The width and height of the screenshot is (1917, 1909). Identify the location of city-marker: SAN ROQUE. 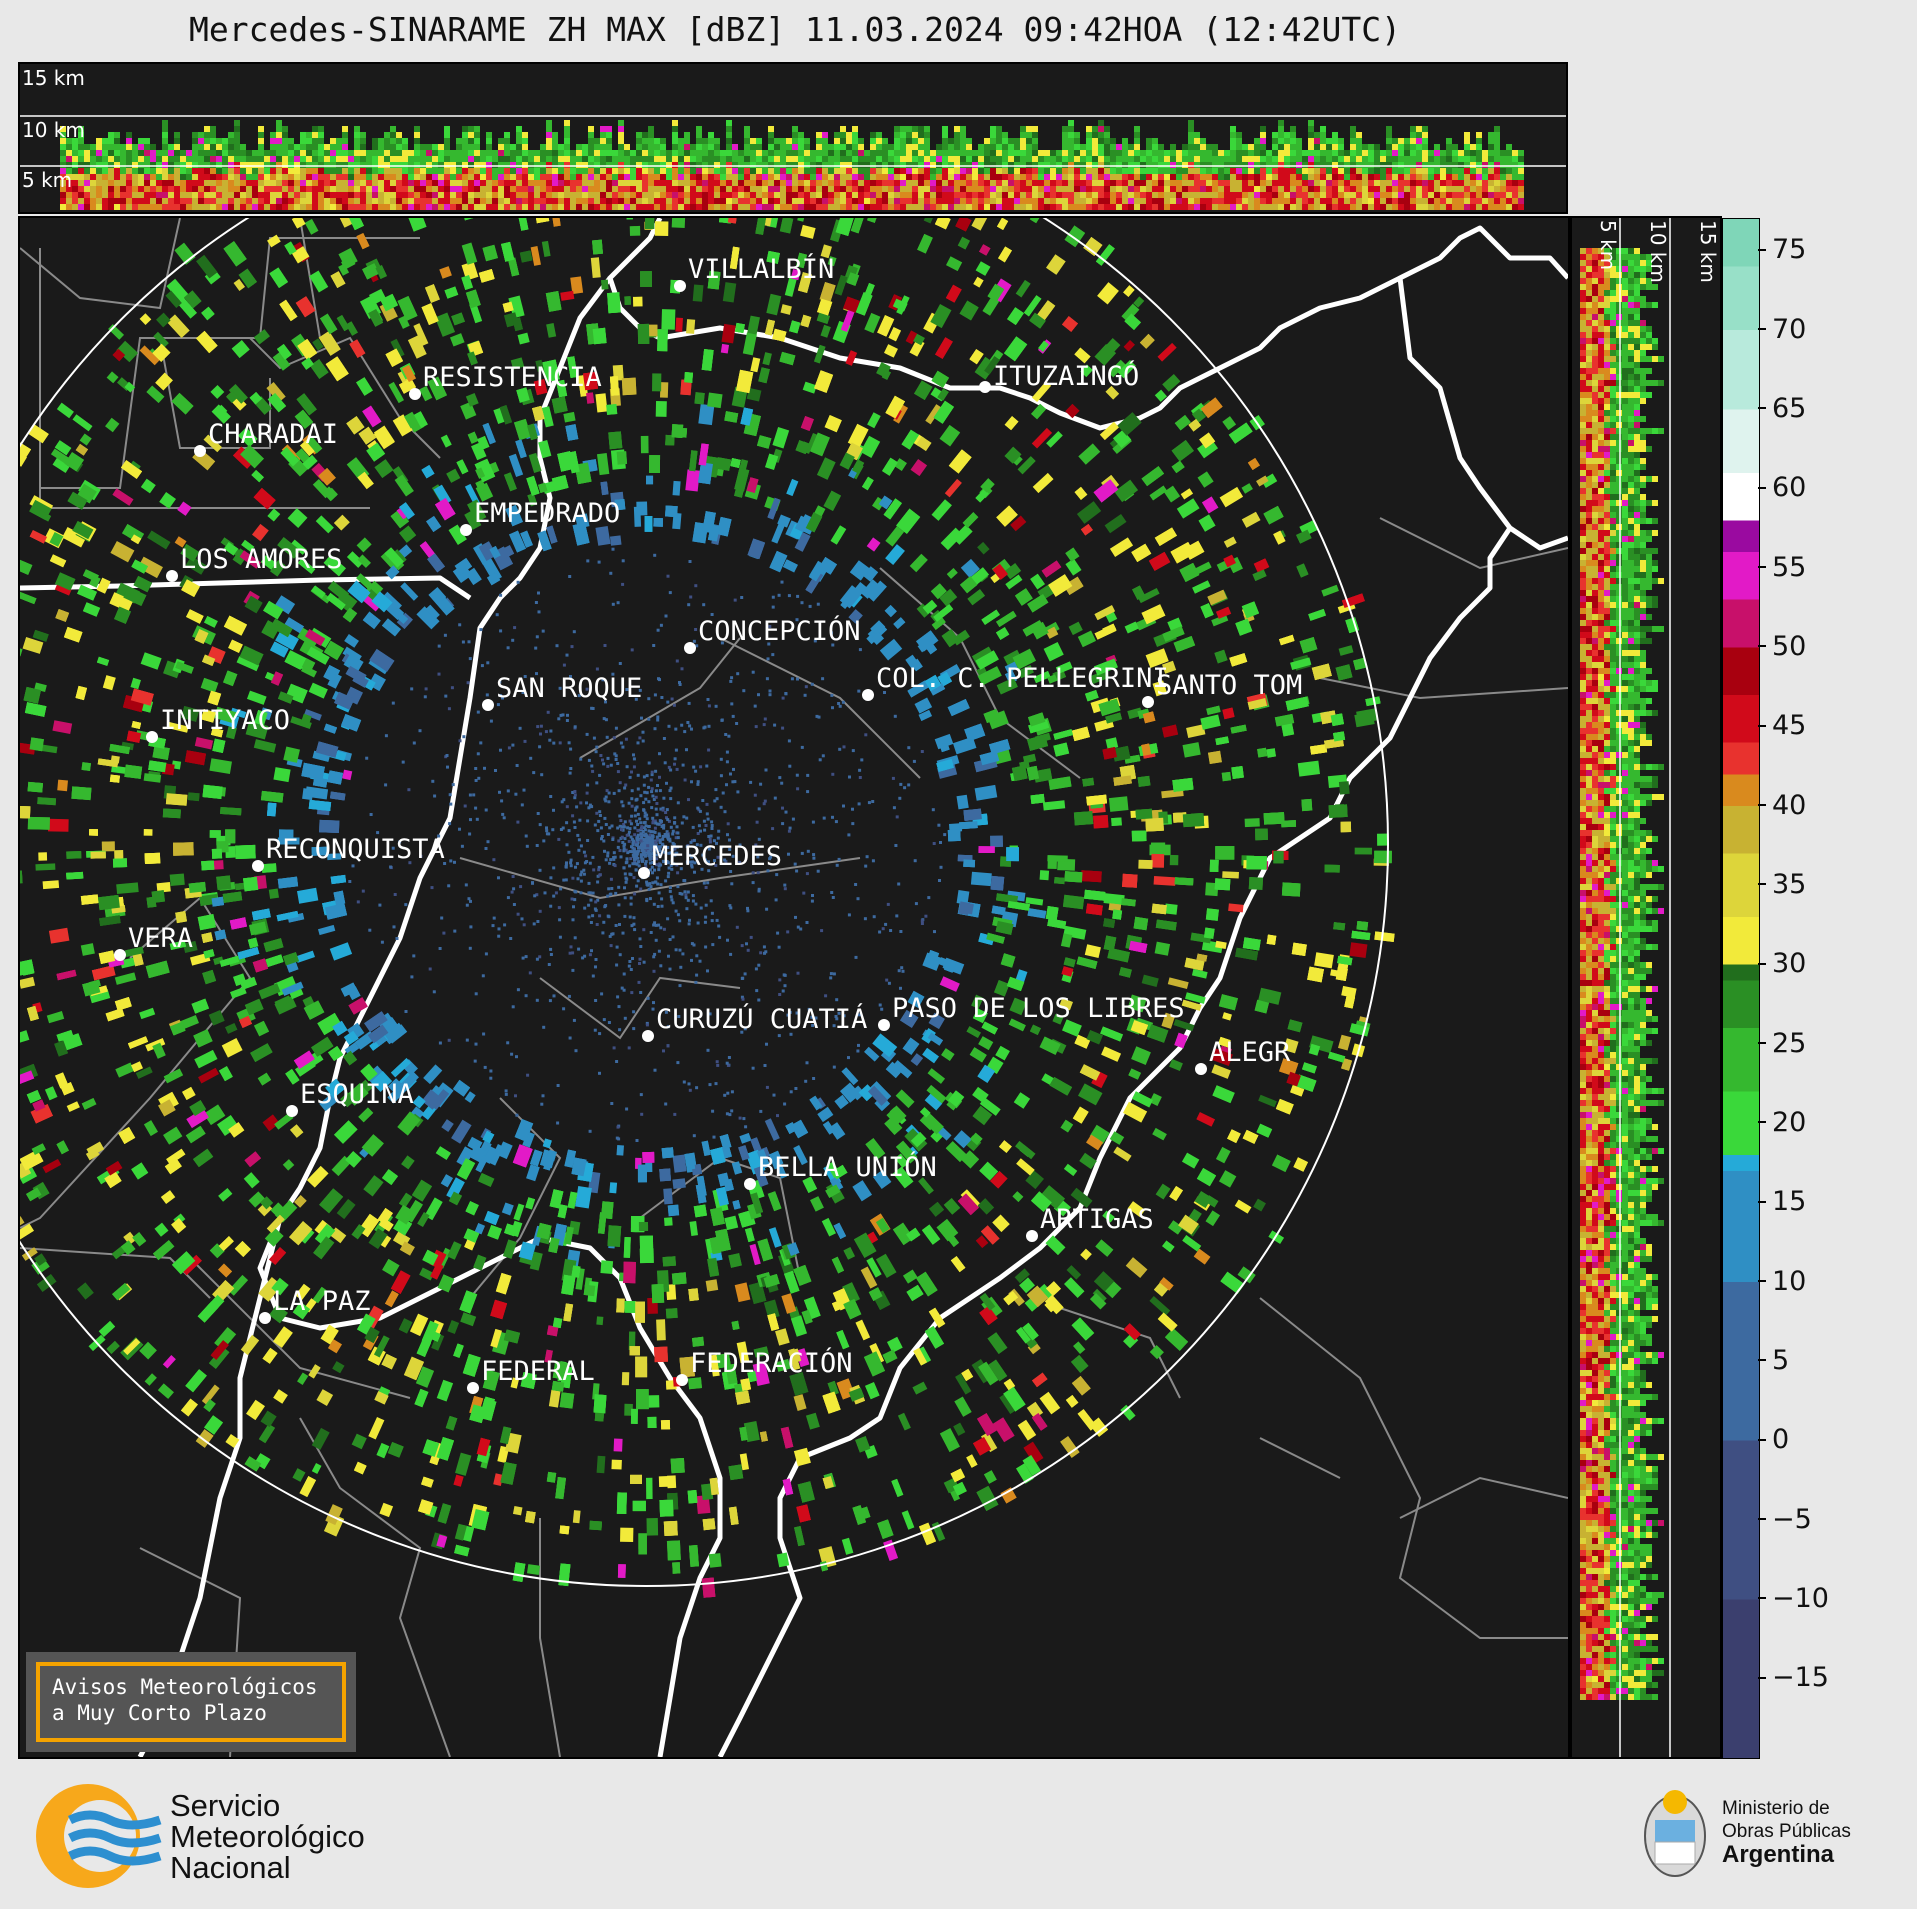
(562, 692).